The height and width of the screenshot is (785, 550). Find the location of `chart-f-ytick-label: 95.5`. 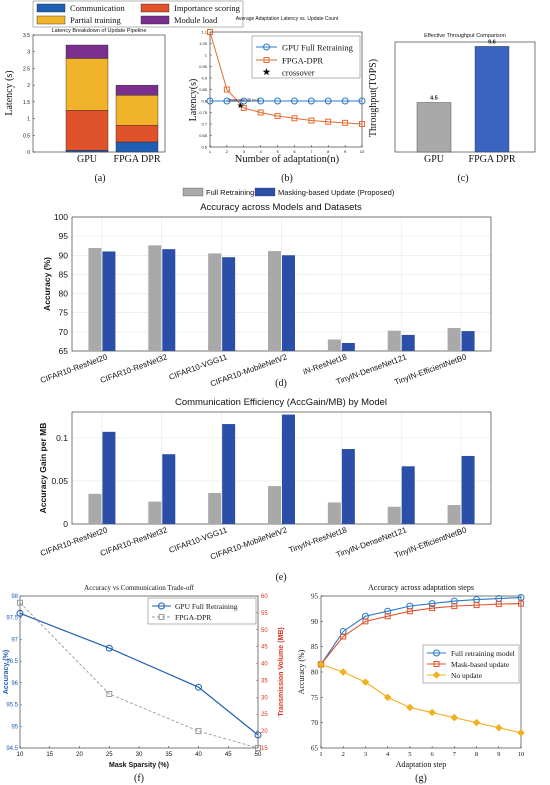

chart-f-ytick-label: 95.5 is located at coordinates (12, 706).